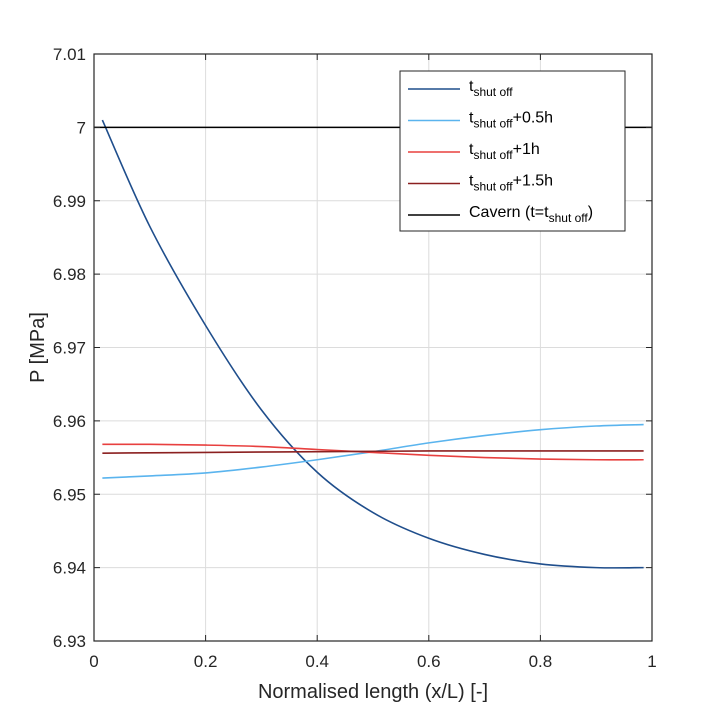 The image size is (720, 720). What do you see at coordinates (504, 151) in the screenshot?
I see `legend-entry: tshut off+1h` at bounding box center [504, 151].